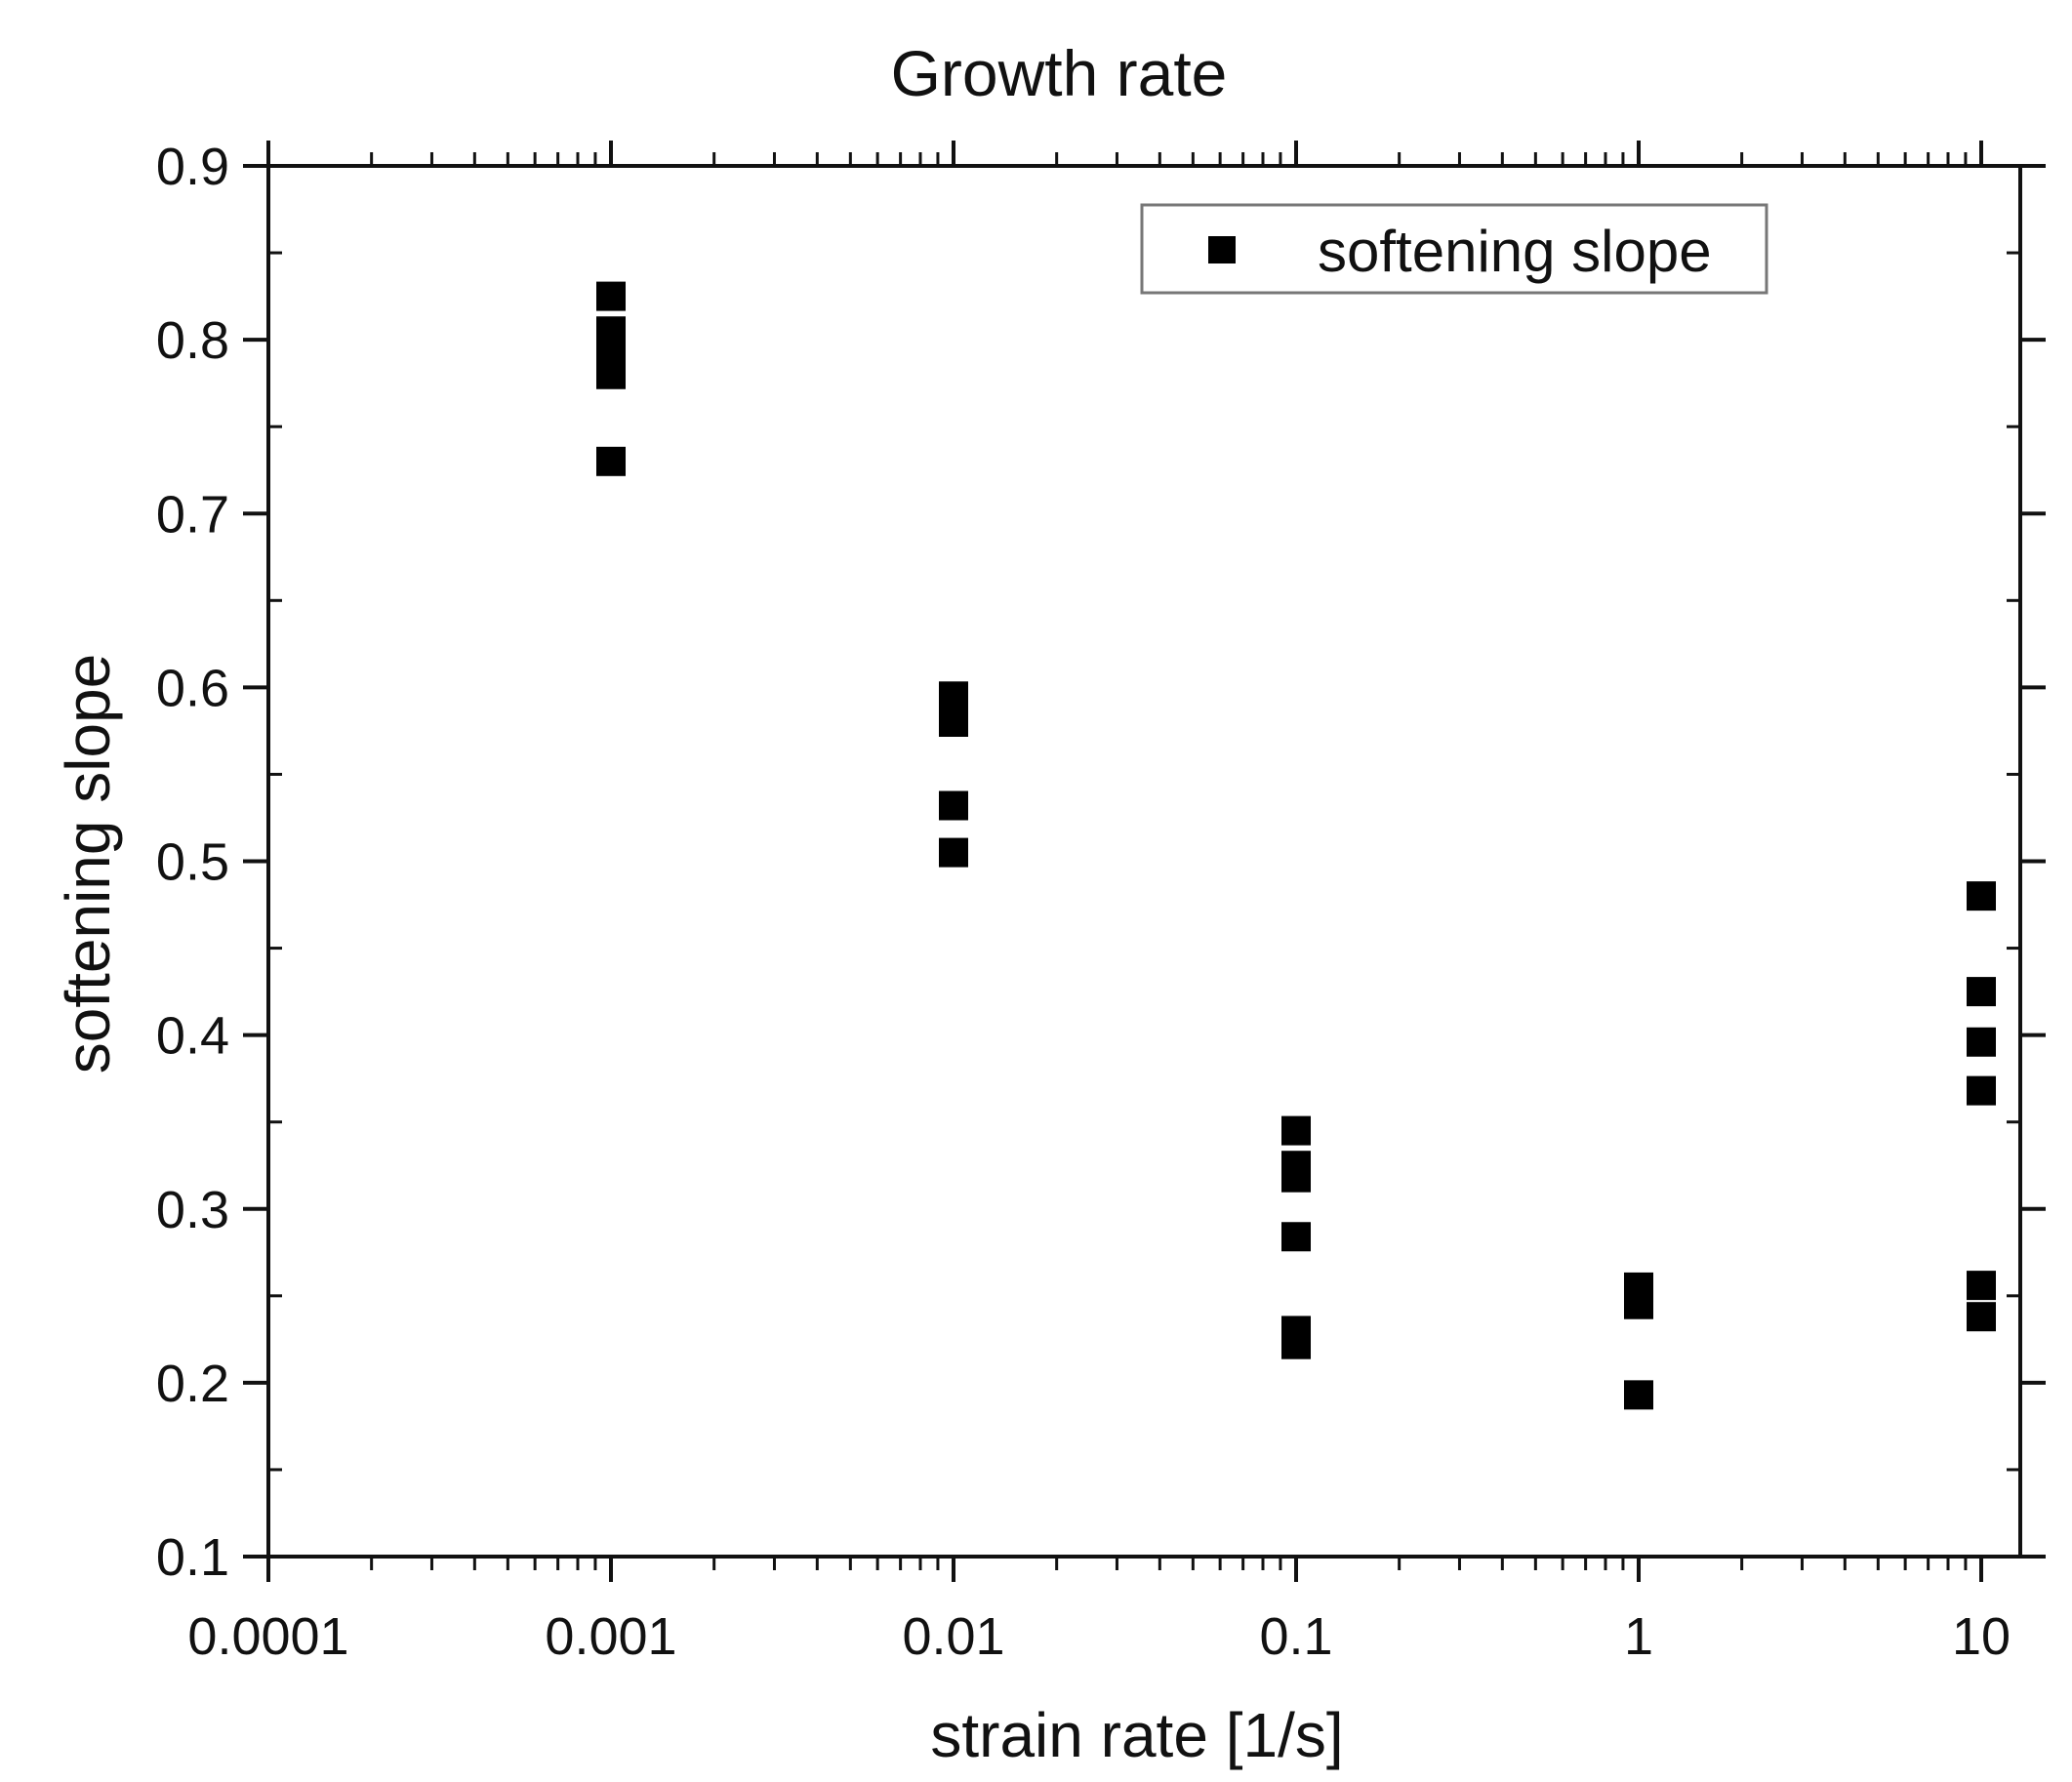 The image size is (2072, 1782). Describe the element at coordinates (192, 341) in the screenshot. I see `y-tick-label: 0.8` at that location.